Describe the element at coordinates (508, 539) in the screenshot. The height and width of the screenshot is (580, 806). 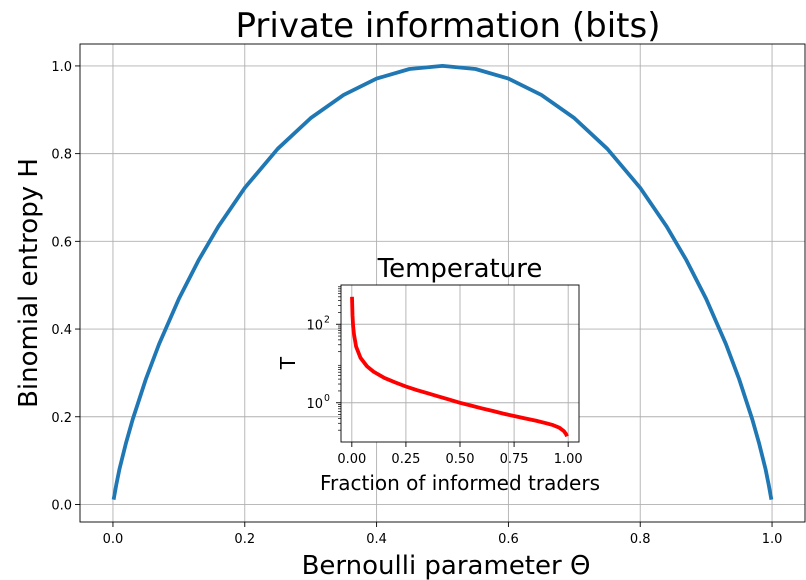
I see `main-x-tick-label: 0.6` at that location.